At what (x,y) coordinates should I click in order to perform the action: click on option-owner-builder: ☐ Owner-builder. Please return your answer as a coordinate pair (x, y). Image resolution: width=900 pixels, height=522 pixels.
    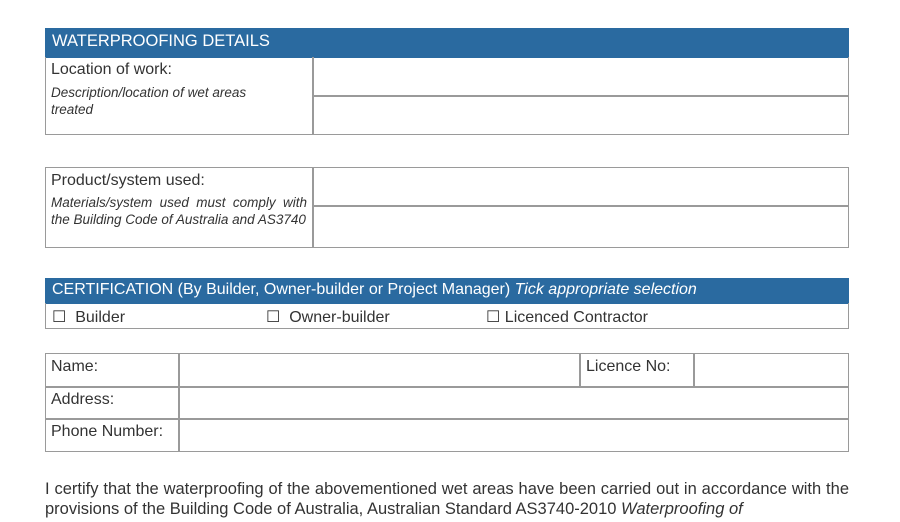
    Looking at the image, I should click on (328, 317).